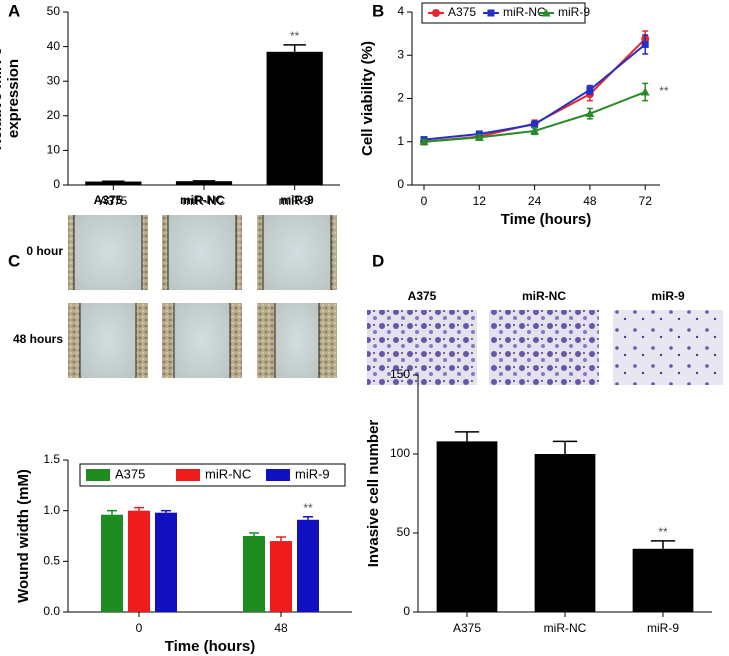 The height and width of the screenshot is (656, 729). I want to click on y-tick-label: 150, so click(400, 374).